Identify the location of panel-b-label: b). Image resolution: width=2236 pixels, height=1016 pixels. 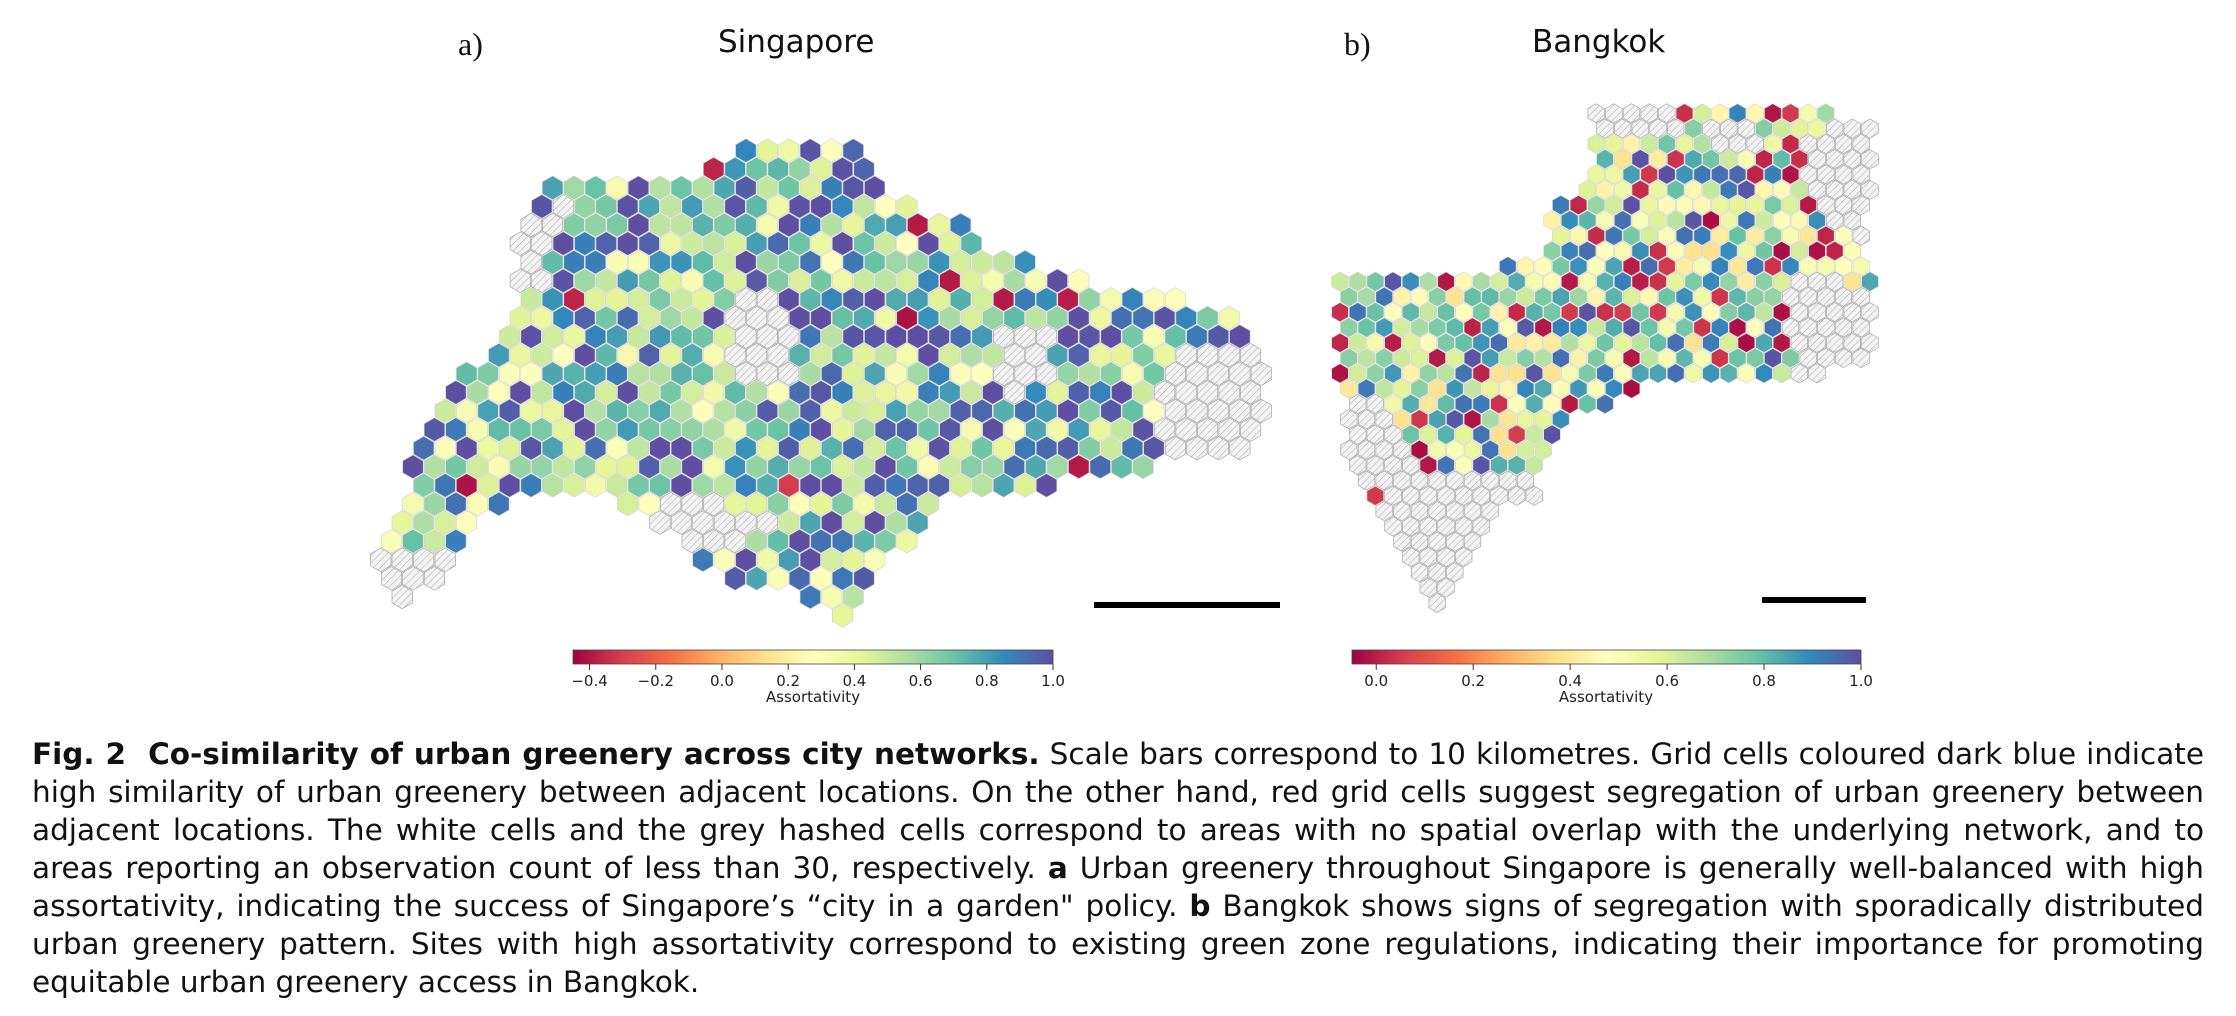
(1357, 44).